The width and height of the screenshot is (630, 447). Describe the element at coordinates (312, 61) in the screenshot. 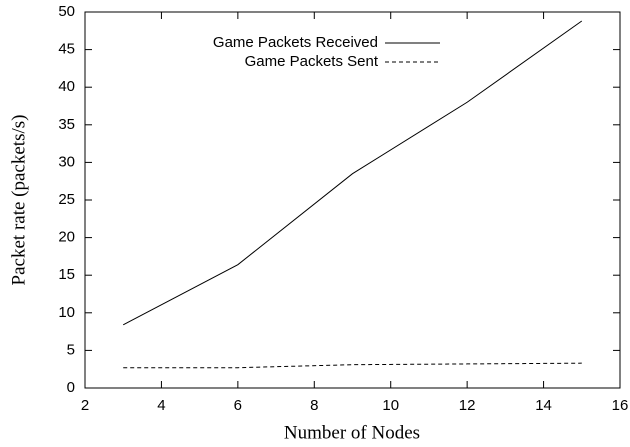

I see `legend-label: Game Packets Sent` at that location.